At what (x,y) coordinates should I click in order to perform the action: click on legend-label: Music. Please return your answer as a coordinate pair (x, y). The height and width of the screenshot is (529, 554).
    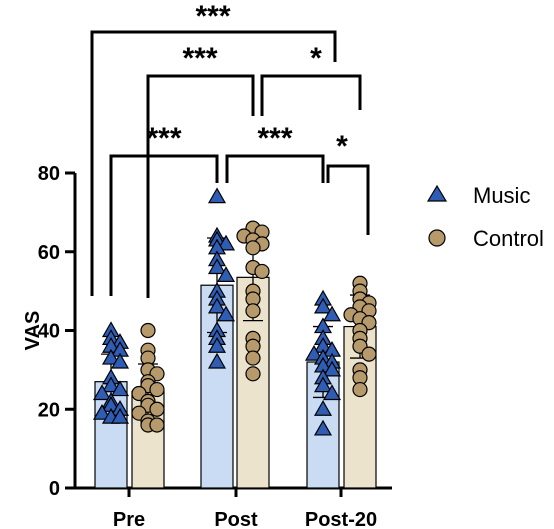
    Looking at the image, I should click on (501, 195).